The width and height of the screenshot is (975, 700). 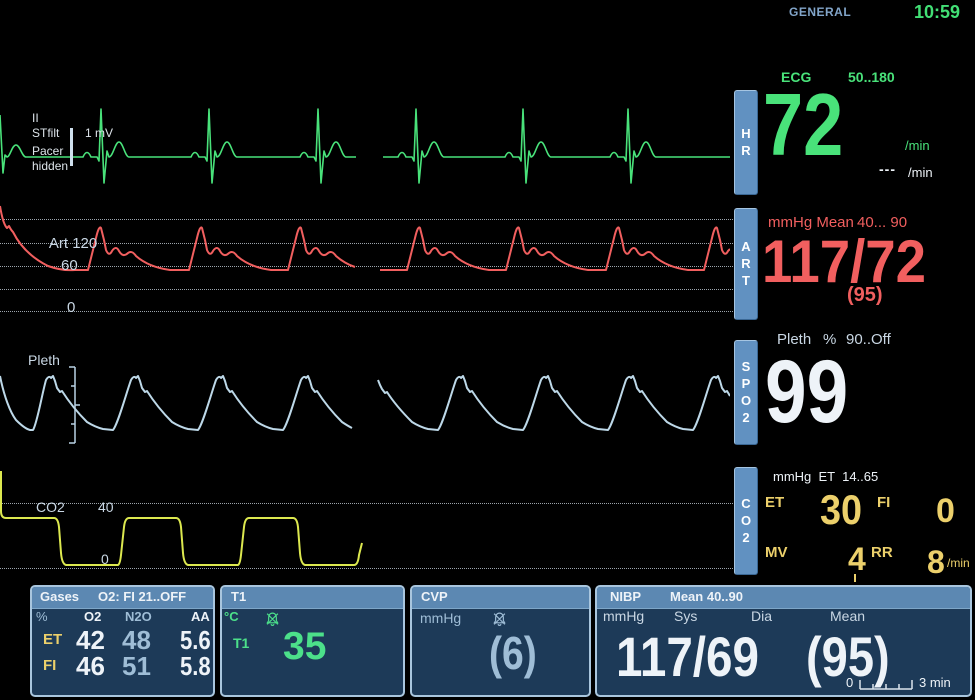 I want to click on pleth-waveform, so click(x=365, y=399).